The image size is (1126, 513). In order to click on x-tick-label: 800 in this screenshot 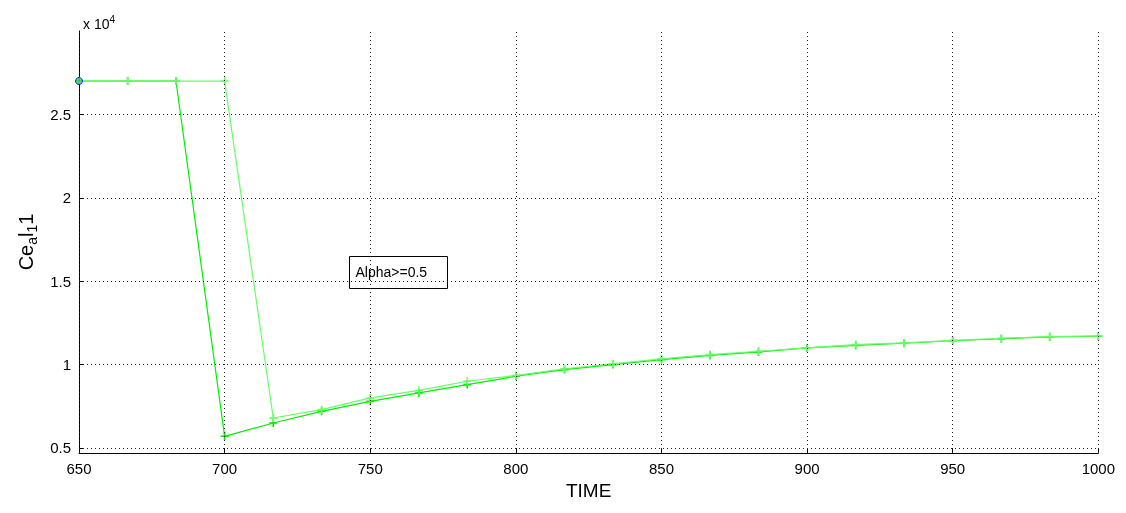, I will do `click(516, 468)`.